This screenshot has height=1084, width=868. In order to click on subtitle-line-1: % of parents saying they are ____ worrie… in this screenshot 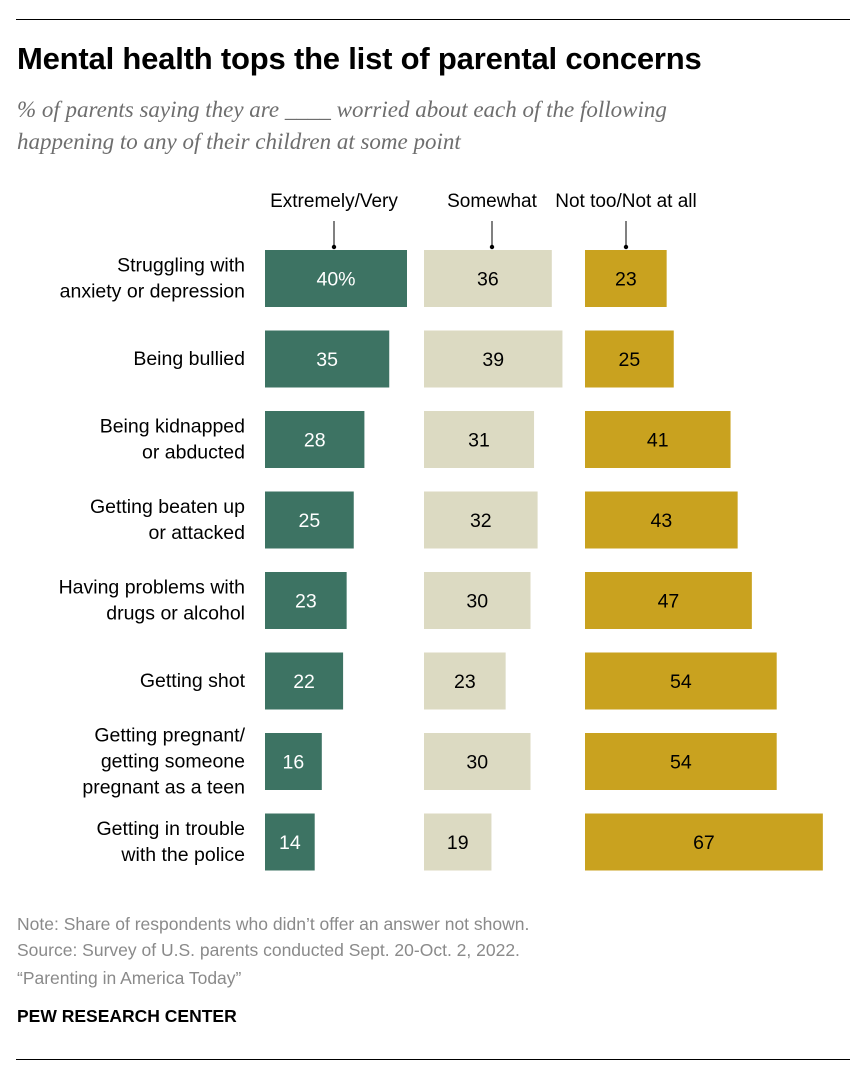, I will do `click(342, 109)`.